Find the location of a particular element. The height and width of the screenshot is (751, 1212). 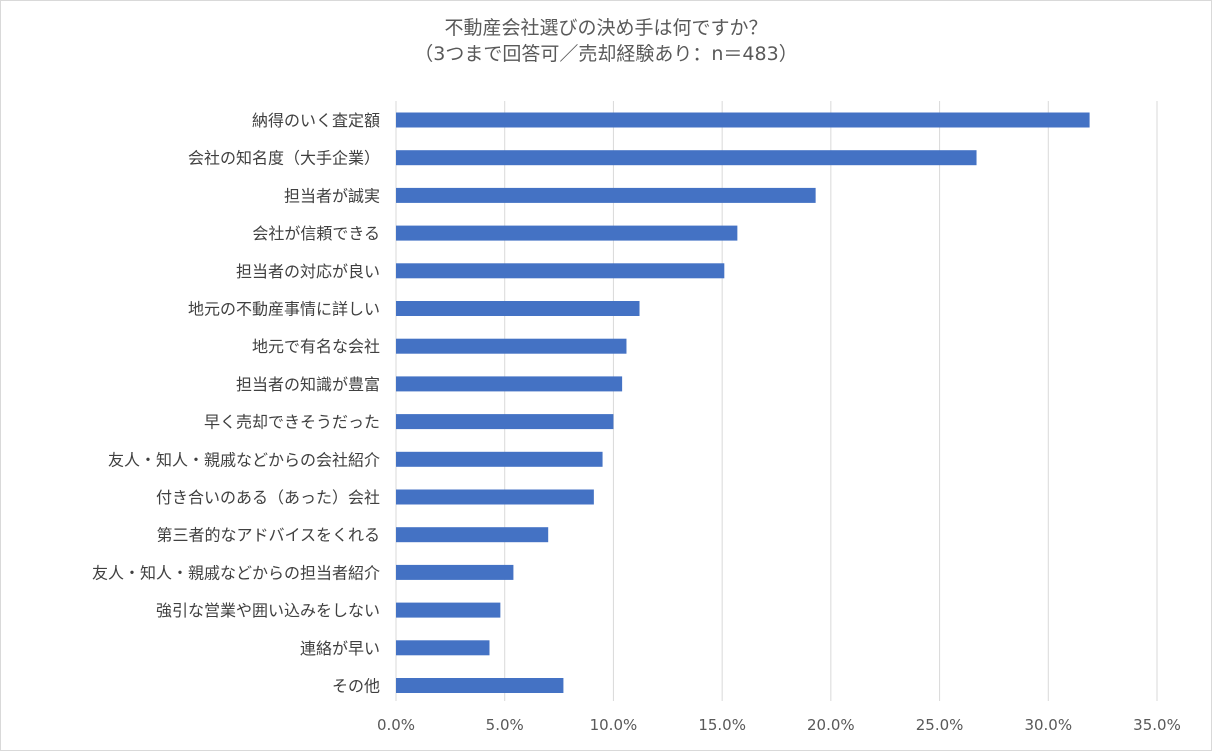

category-label: 担当者の対応が良い is located at coordinates (308, 271).